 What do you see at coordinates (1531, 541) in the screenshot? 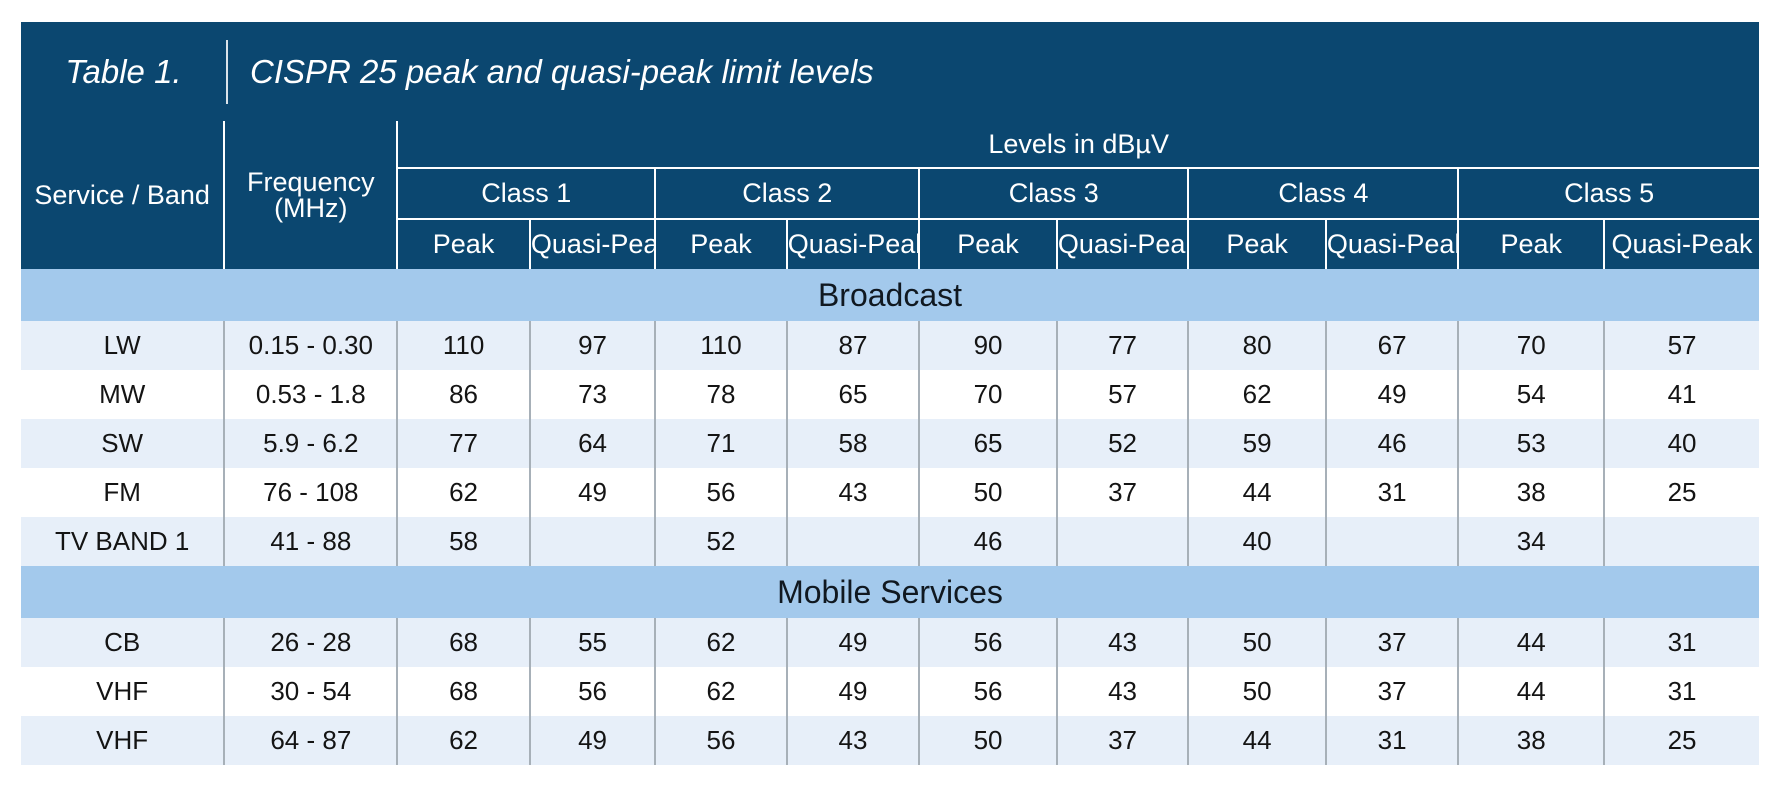
I see `peak-value-cell: 34` at bounding box center [1531, 541].